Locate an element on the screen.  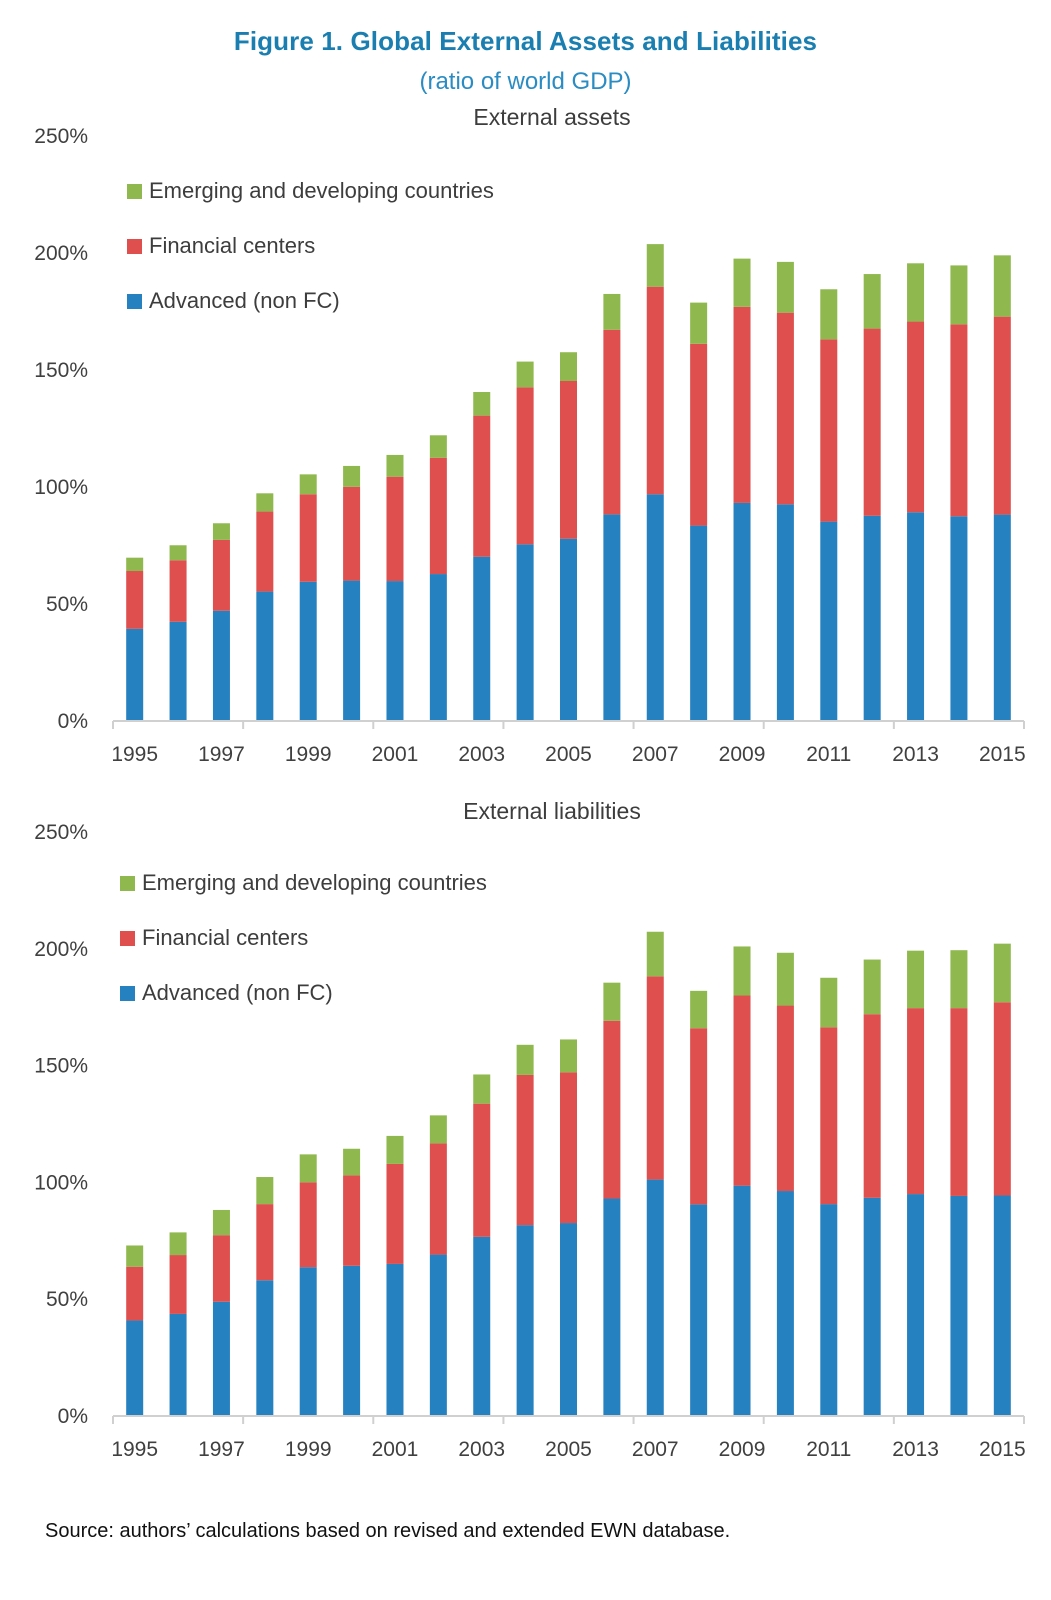
bar-advanced-2002 is located at coordinates (438, 1335).